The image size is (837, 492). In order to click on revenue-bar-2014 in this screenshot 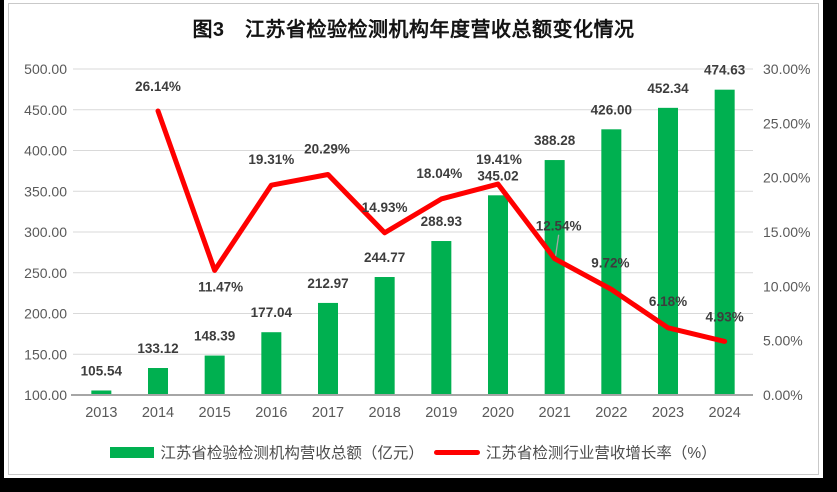, I will do `click(158, 381)`.